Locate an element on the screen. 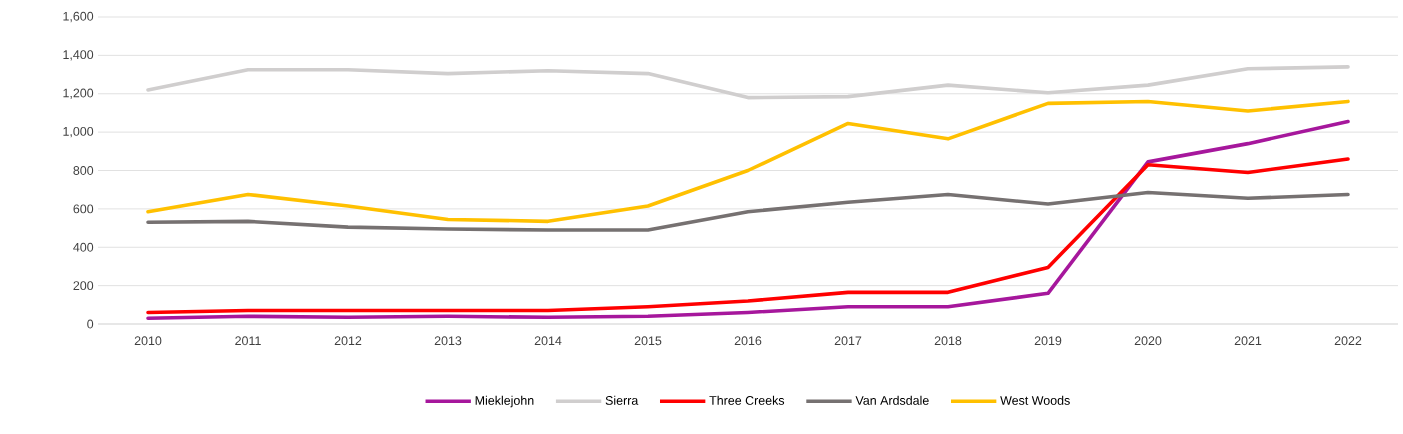  y-tick-label: 1,400 is located at coordinates (78, 55).